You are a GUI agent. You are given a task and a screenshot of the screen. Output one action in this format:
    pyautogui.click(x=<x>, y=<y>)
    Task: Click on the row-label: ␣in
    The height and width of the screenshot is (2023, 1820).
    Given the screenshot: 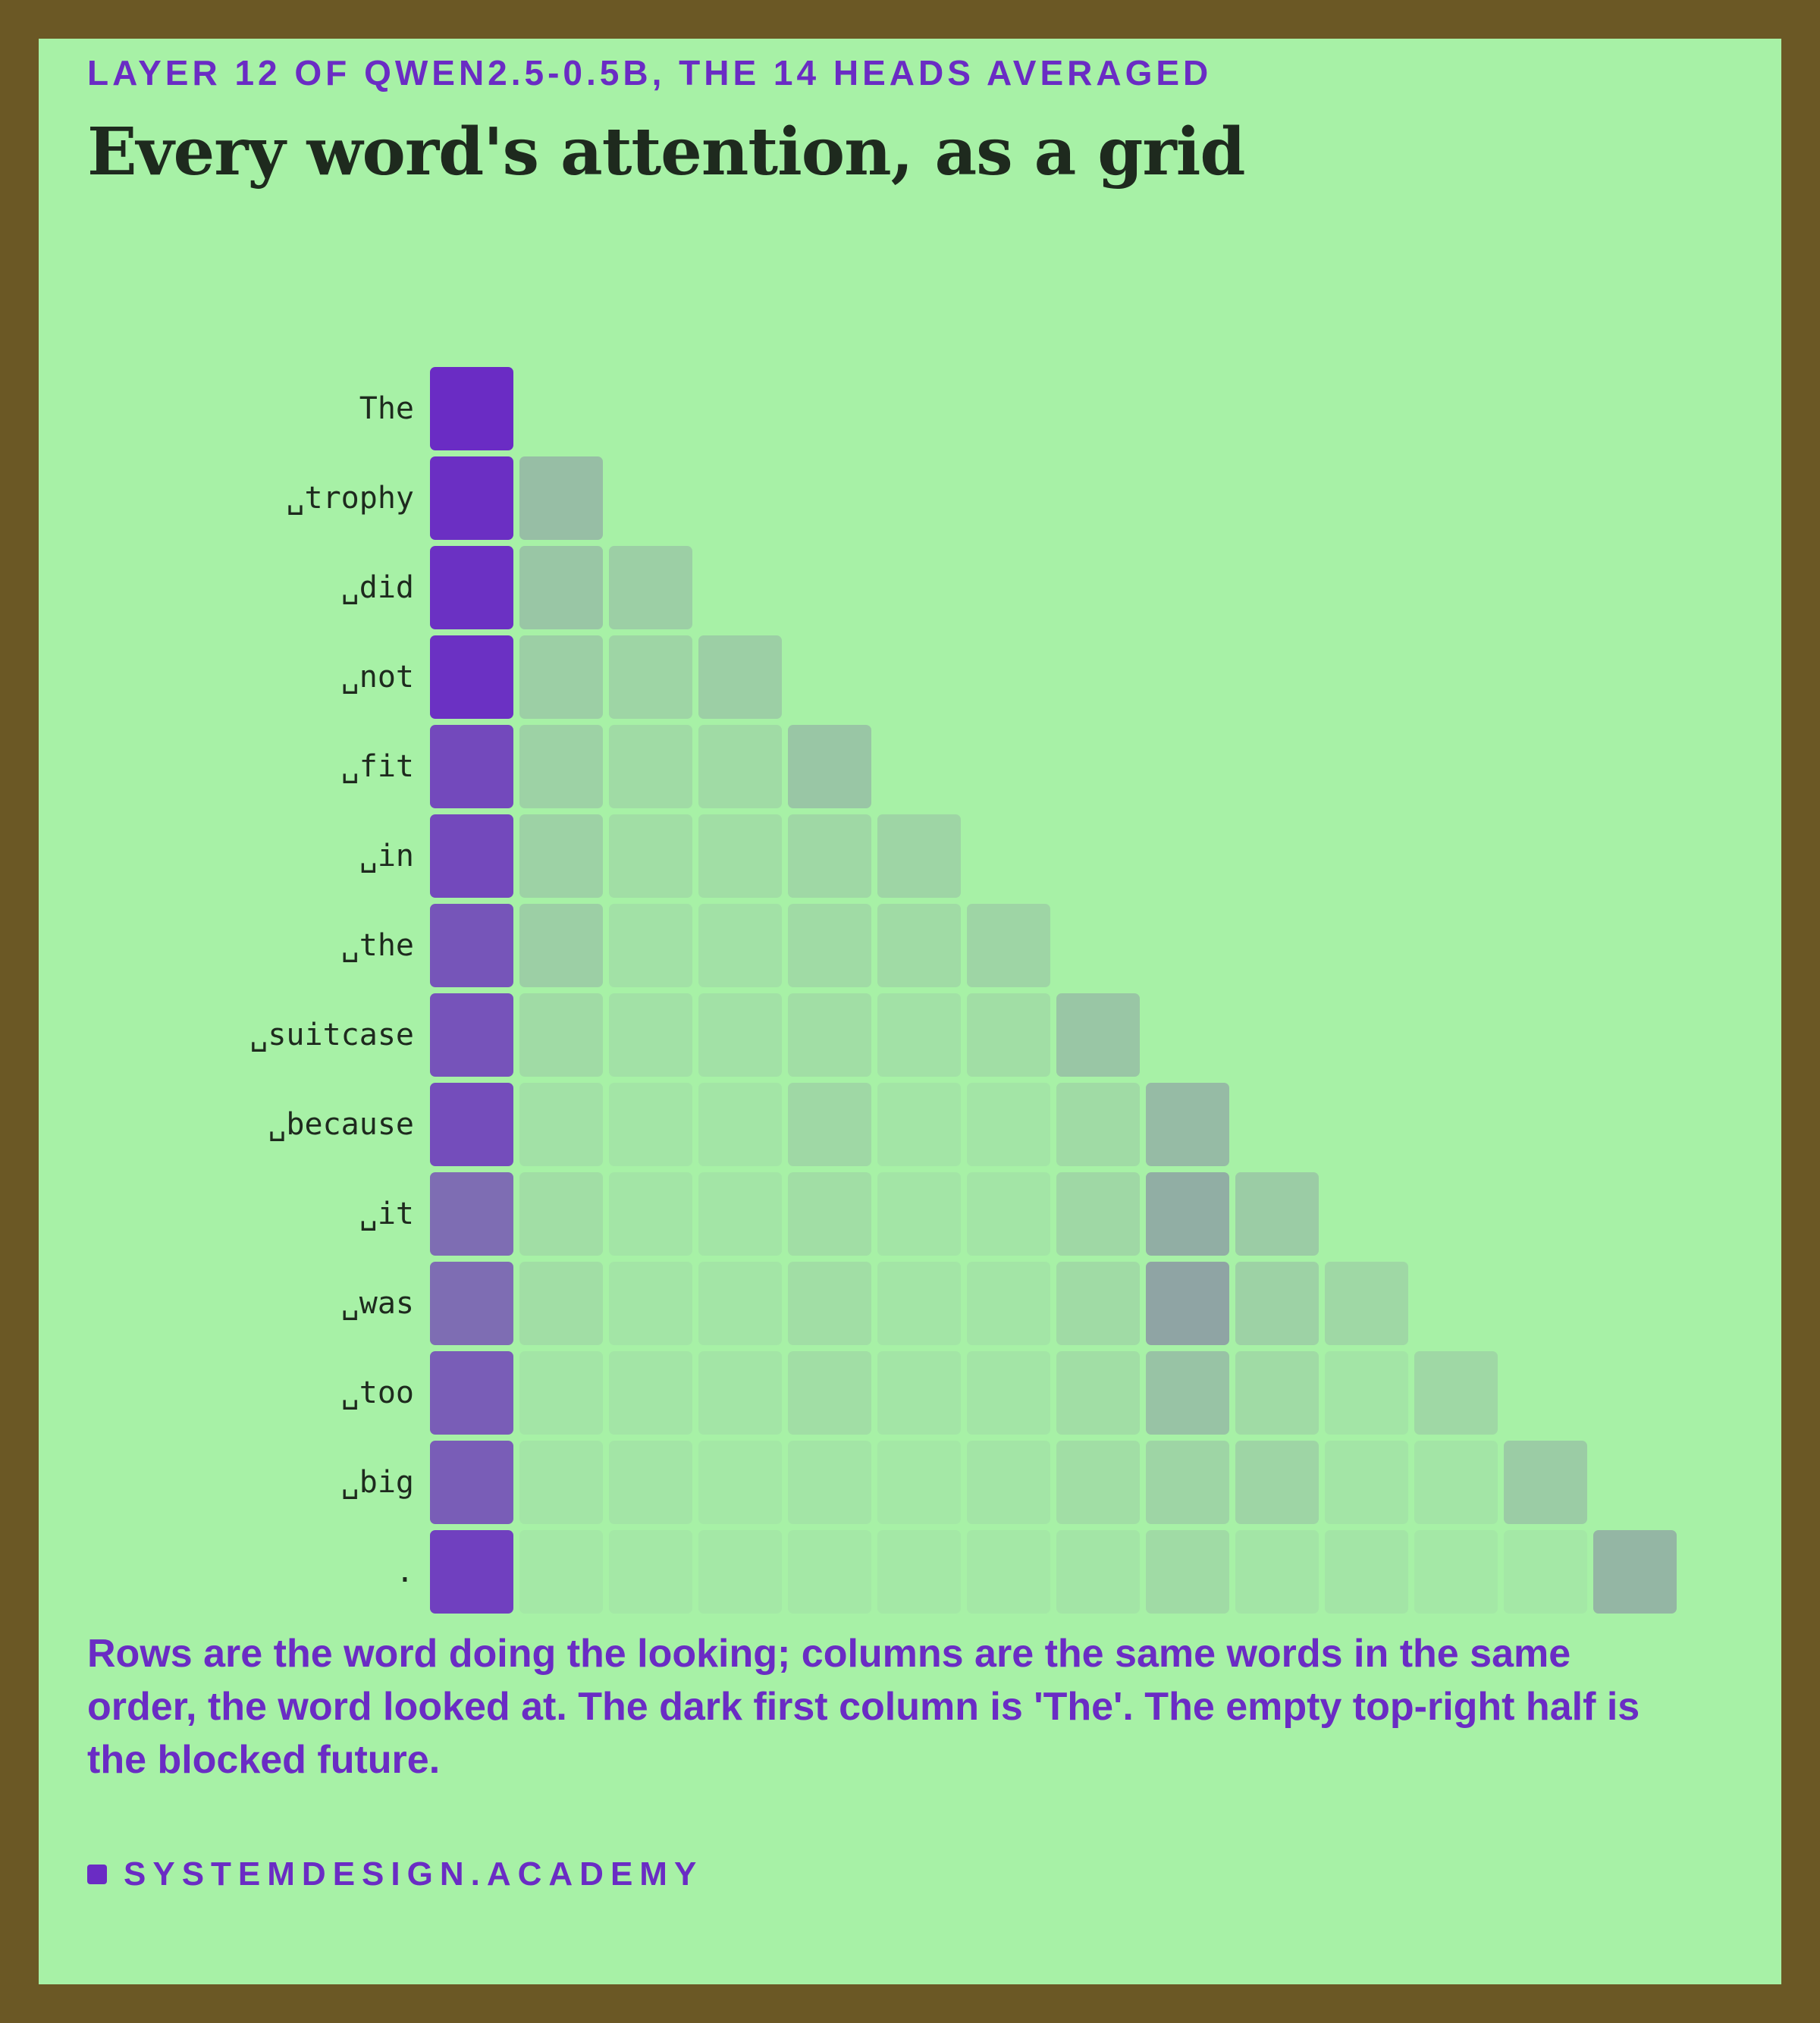 What is the action you would take?
    pyautogui.click(x=386, y=856)
    